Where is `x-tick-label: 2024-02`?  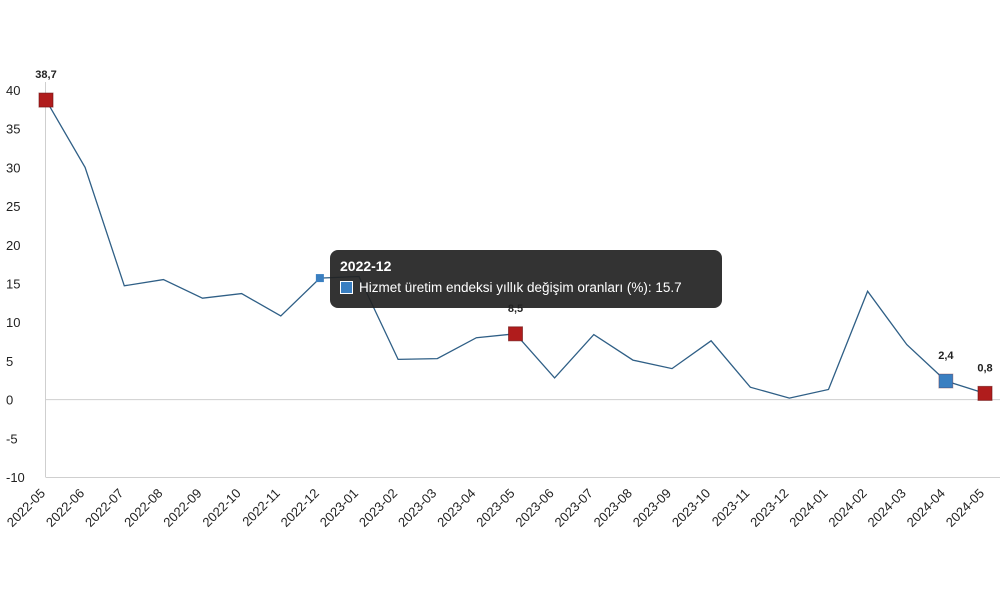 x-tick-label: 2024-02 is located at coordinates (847, 508).